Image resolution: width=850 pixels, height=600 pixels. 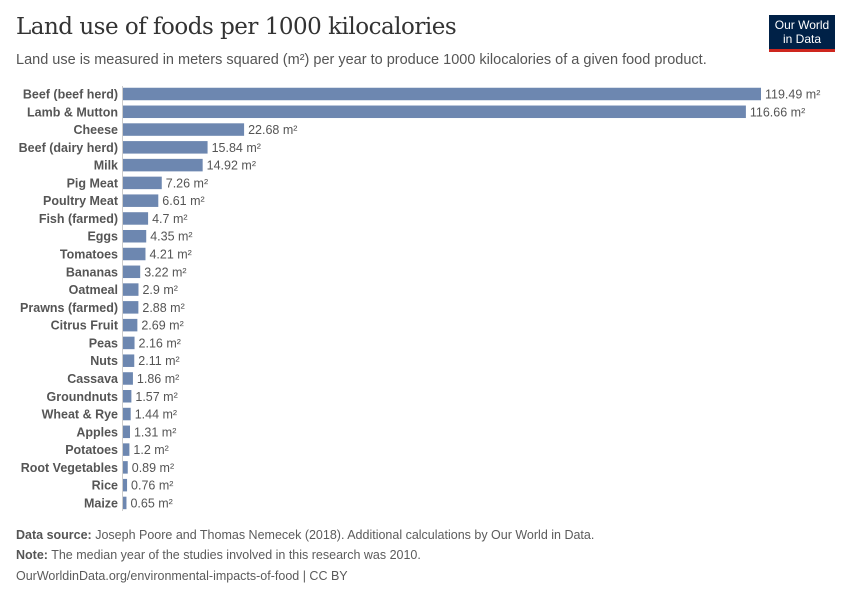 What do you see at coordinates (78, 219) in the screenshot?
I see `category-label: Fish (farmed)` at bounding box center [78, 219].